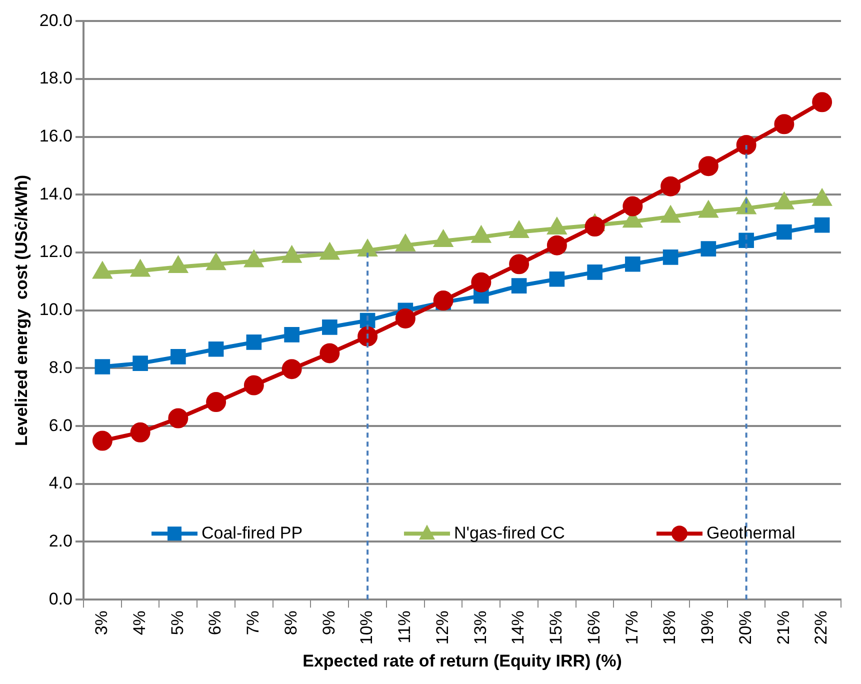  Describe the element at coordinates (480, 627) in the screenshot. I see `x-tick-label: 13%` at that location.